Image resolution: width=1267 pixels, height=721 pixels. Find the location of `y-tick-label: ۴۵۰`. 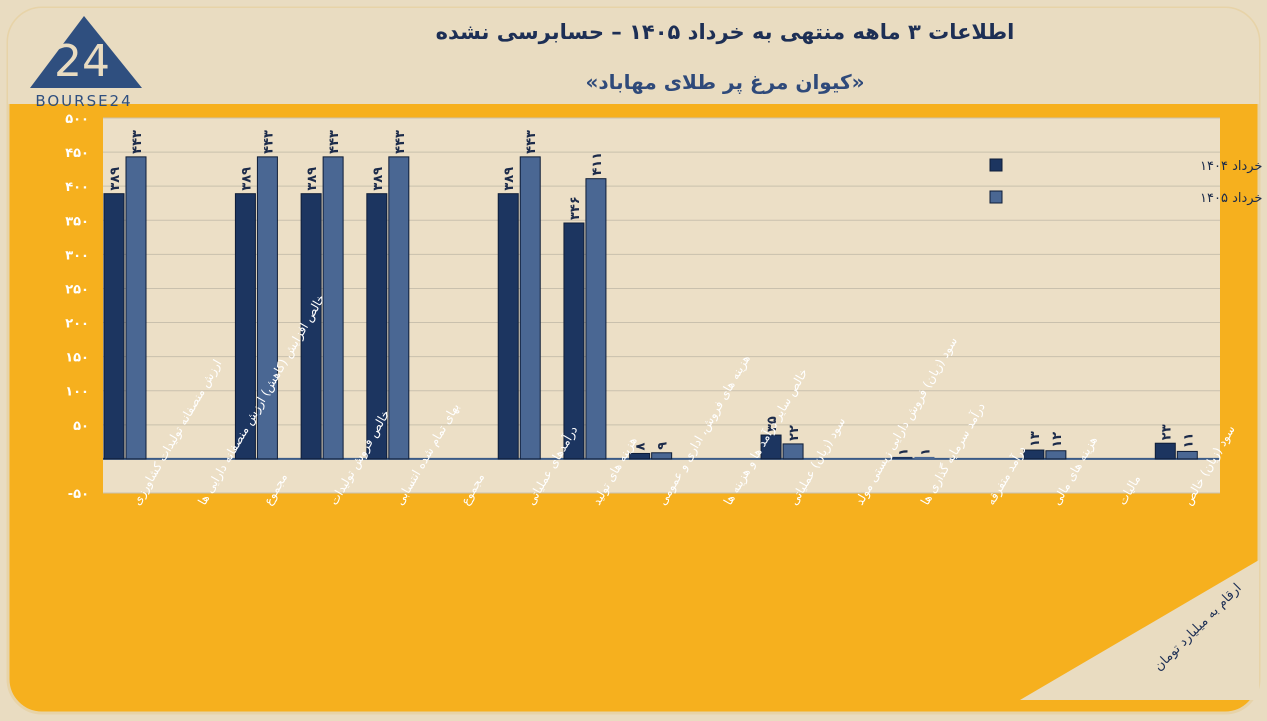

y-tick-label: ۴۵۰ is located at coordinates (77, 153).